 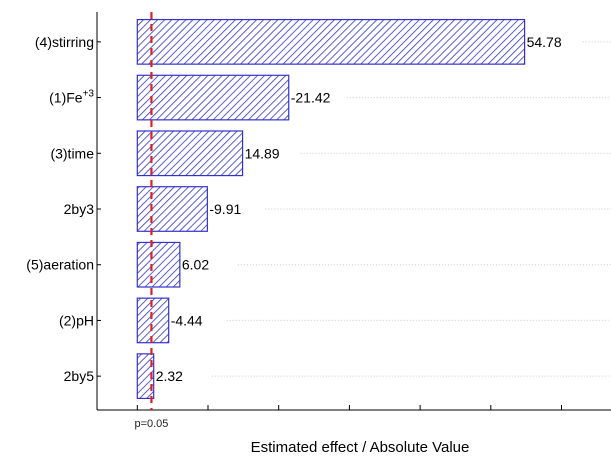 I want to click on reference-line-layer: p=0.05, so click(x=151, y=221).